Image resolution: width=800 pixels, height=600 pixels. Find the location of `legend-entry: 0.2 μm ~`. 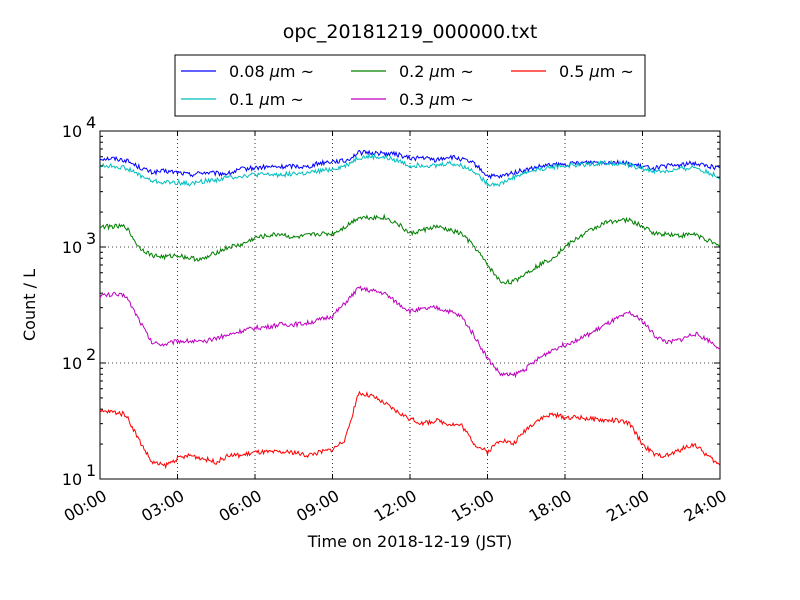

legend-entry: 0.2 μm ~ is located at coordinates (412, 71).